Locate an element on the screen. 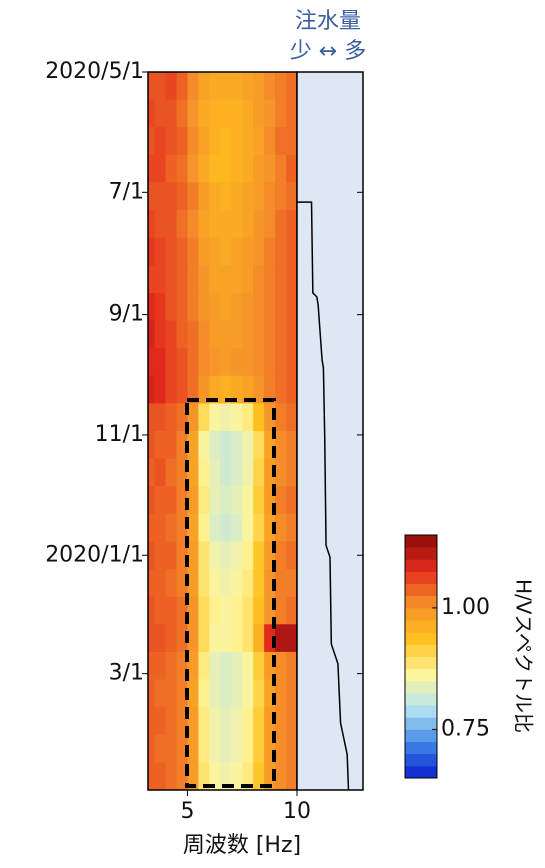 This screenshot has width=545, height=868. panel-scale-label: 少 ↔ 多 is located at coordinates (328, 51).